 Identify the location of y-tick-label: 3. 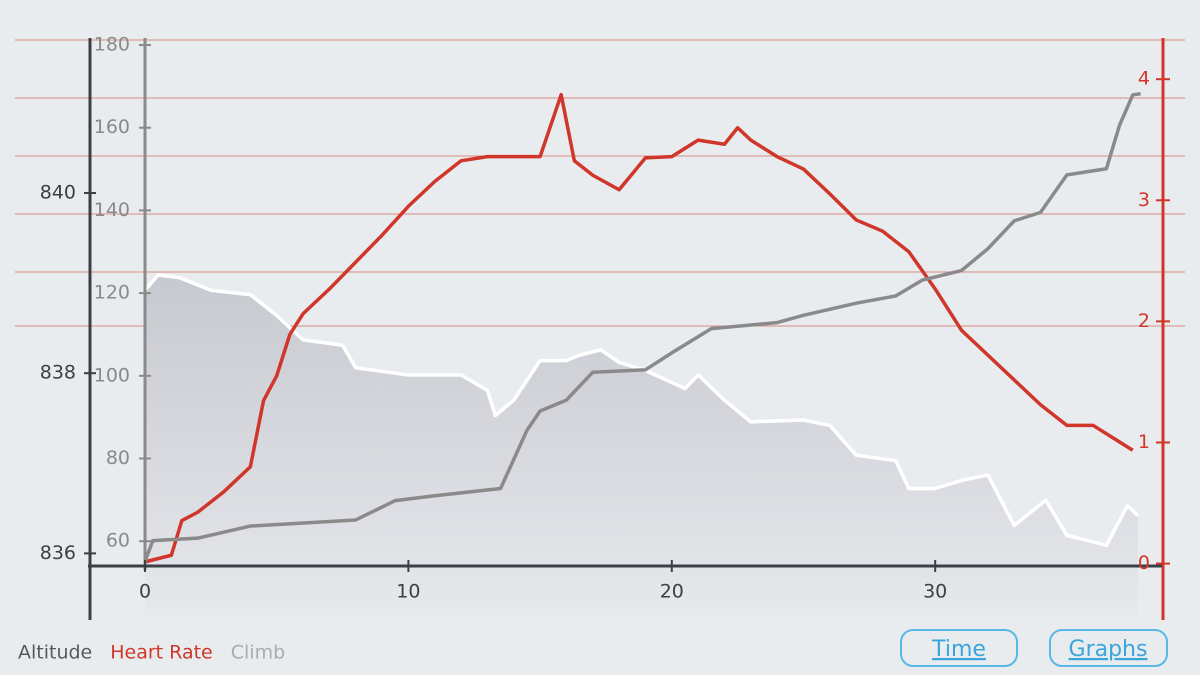
(1144, 200).